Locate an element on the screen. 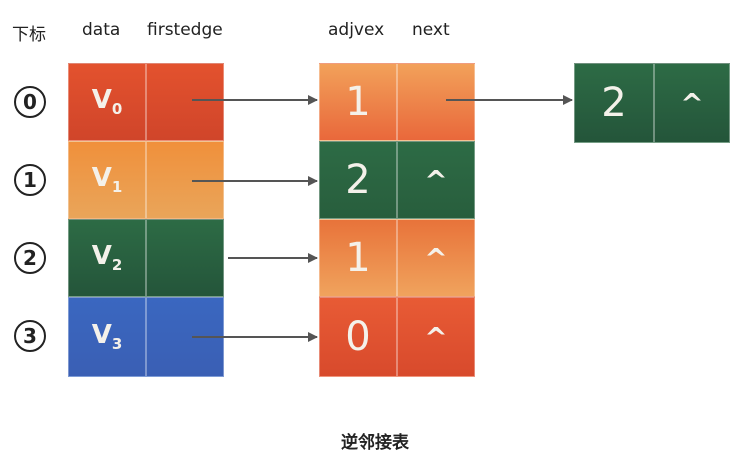  extra-node-next: ^ is located at coordinates (692, 103).